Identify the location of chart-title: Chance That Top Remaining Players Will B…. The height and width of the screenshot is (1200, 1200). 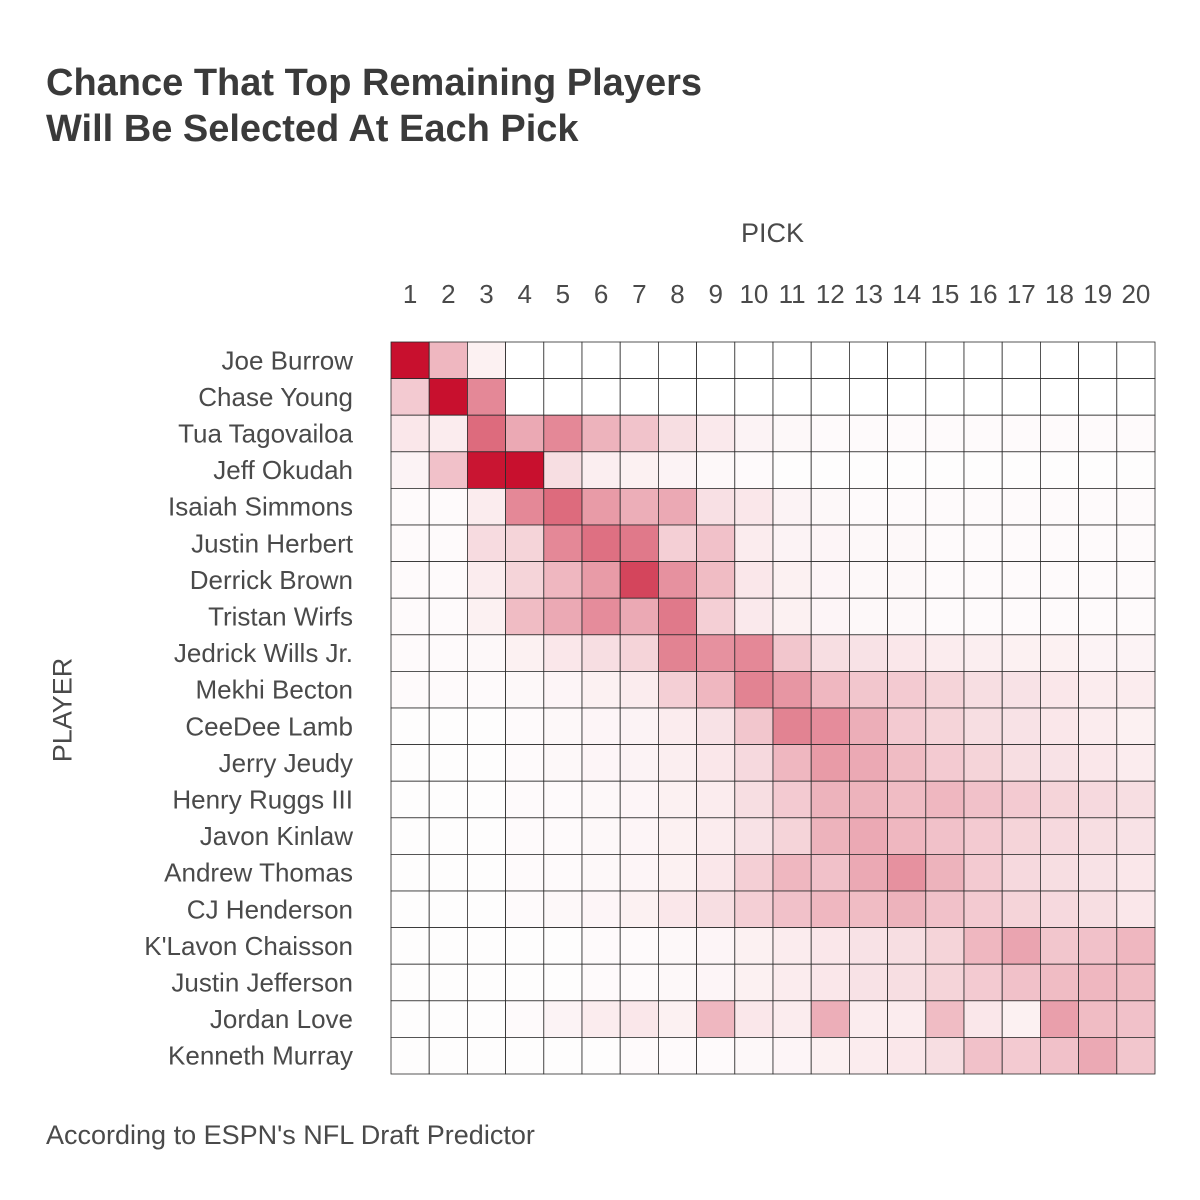
(374, 106).